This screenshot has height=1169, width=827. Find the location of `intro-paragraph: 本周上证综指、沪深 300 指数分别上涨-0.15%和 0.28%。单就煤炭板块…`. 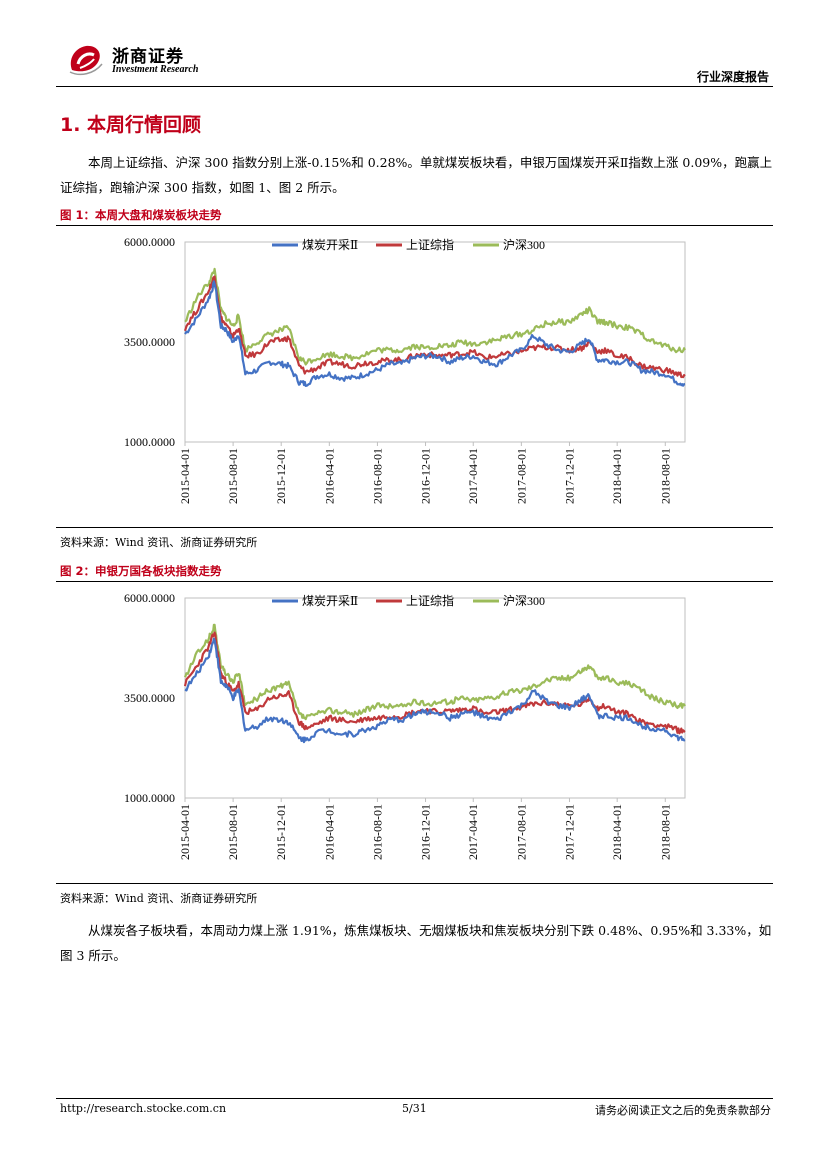

intro-paragraph: 本周上证综指、沪深 300 指数分别上涨-0.15%和 0.28%。单就煤炭板块… is located at coordinates (416, 175).